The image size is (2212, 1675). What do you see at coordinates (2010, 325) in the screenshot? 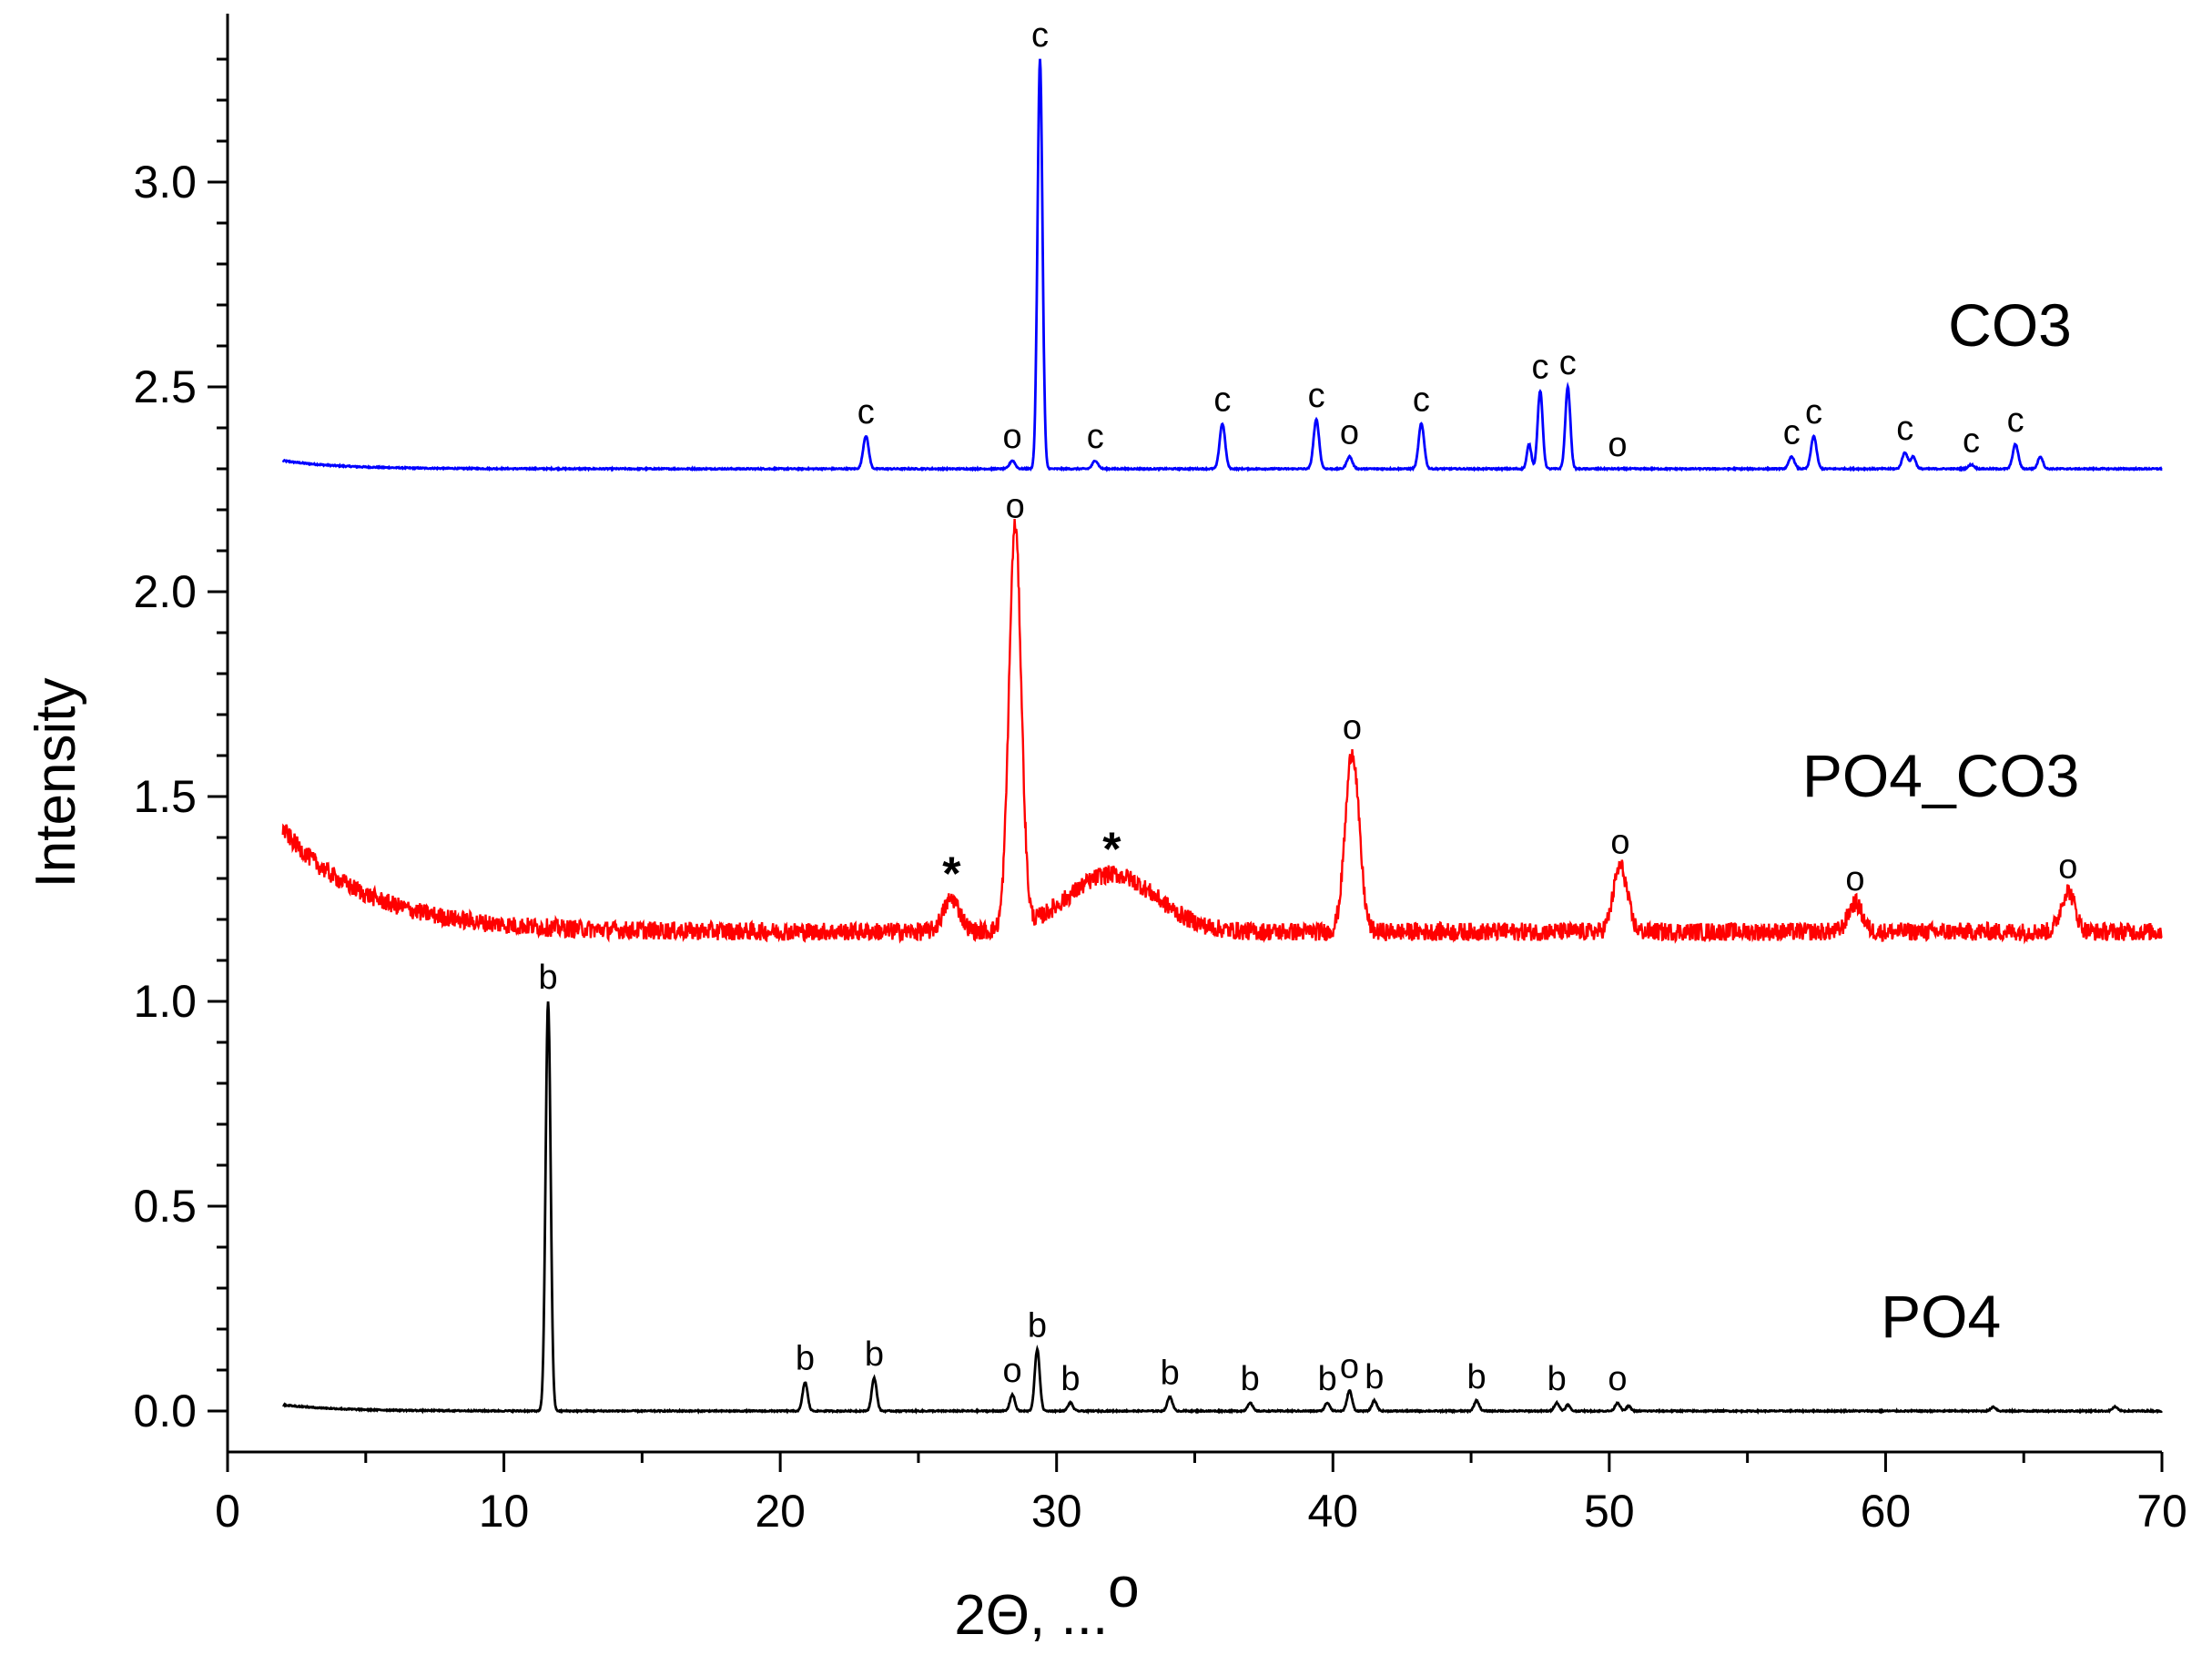
I see `series-label: CO3` at bounding box center [2010, 325].